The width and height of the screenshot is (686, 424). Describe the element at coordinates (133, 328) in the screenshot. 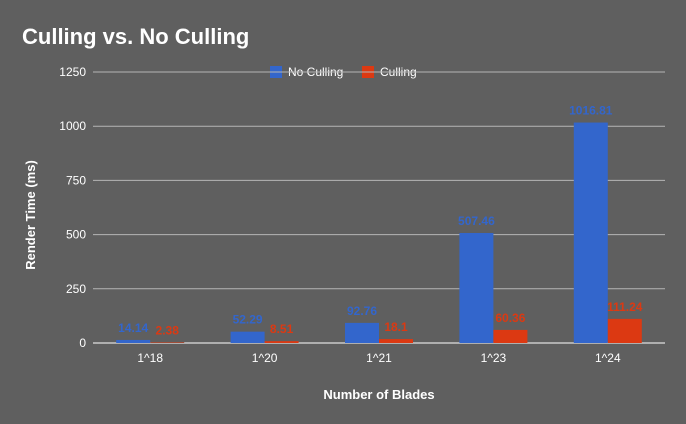

I see `data-label: 14.14` at that location.